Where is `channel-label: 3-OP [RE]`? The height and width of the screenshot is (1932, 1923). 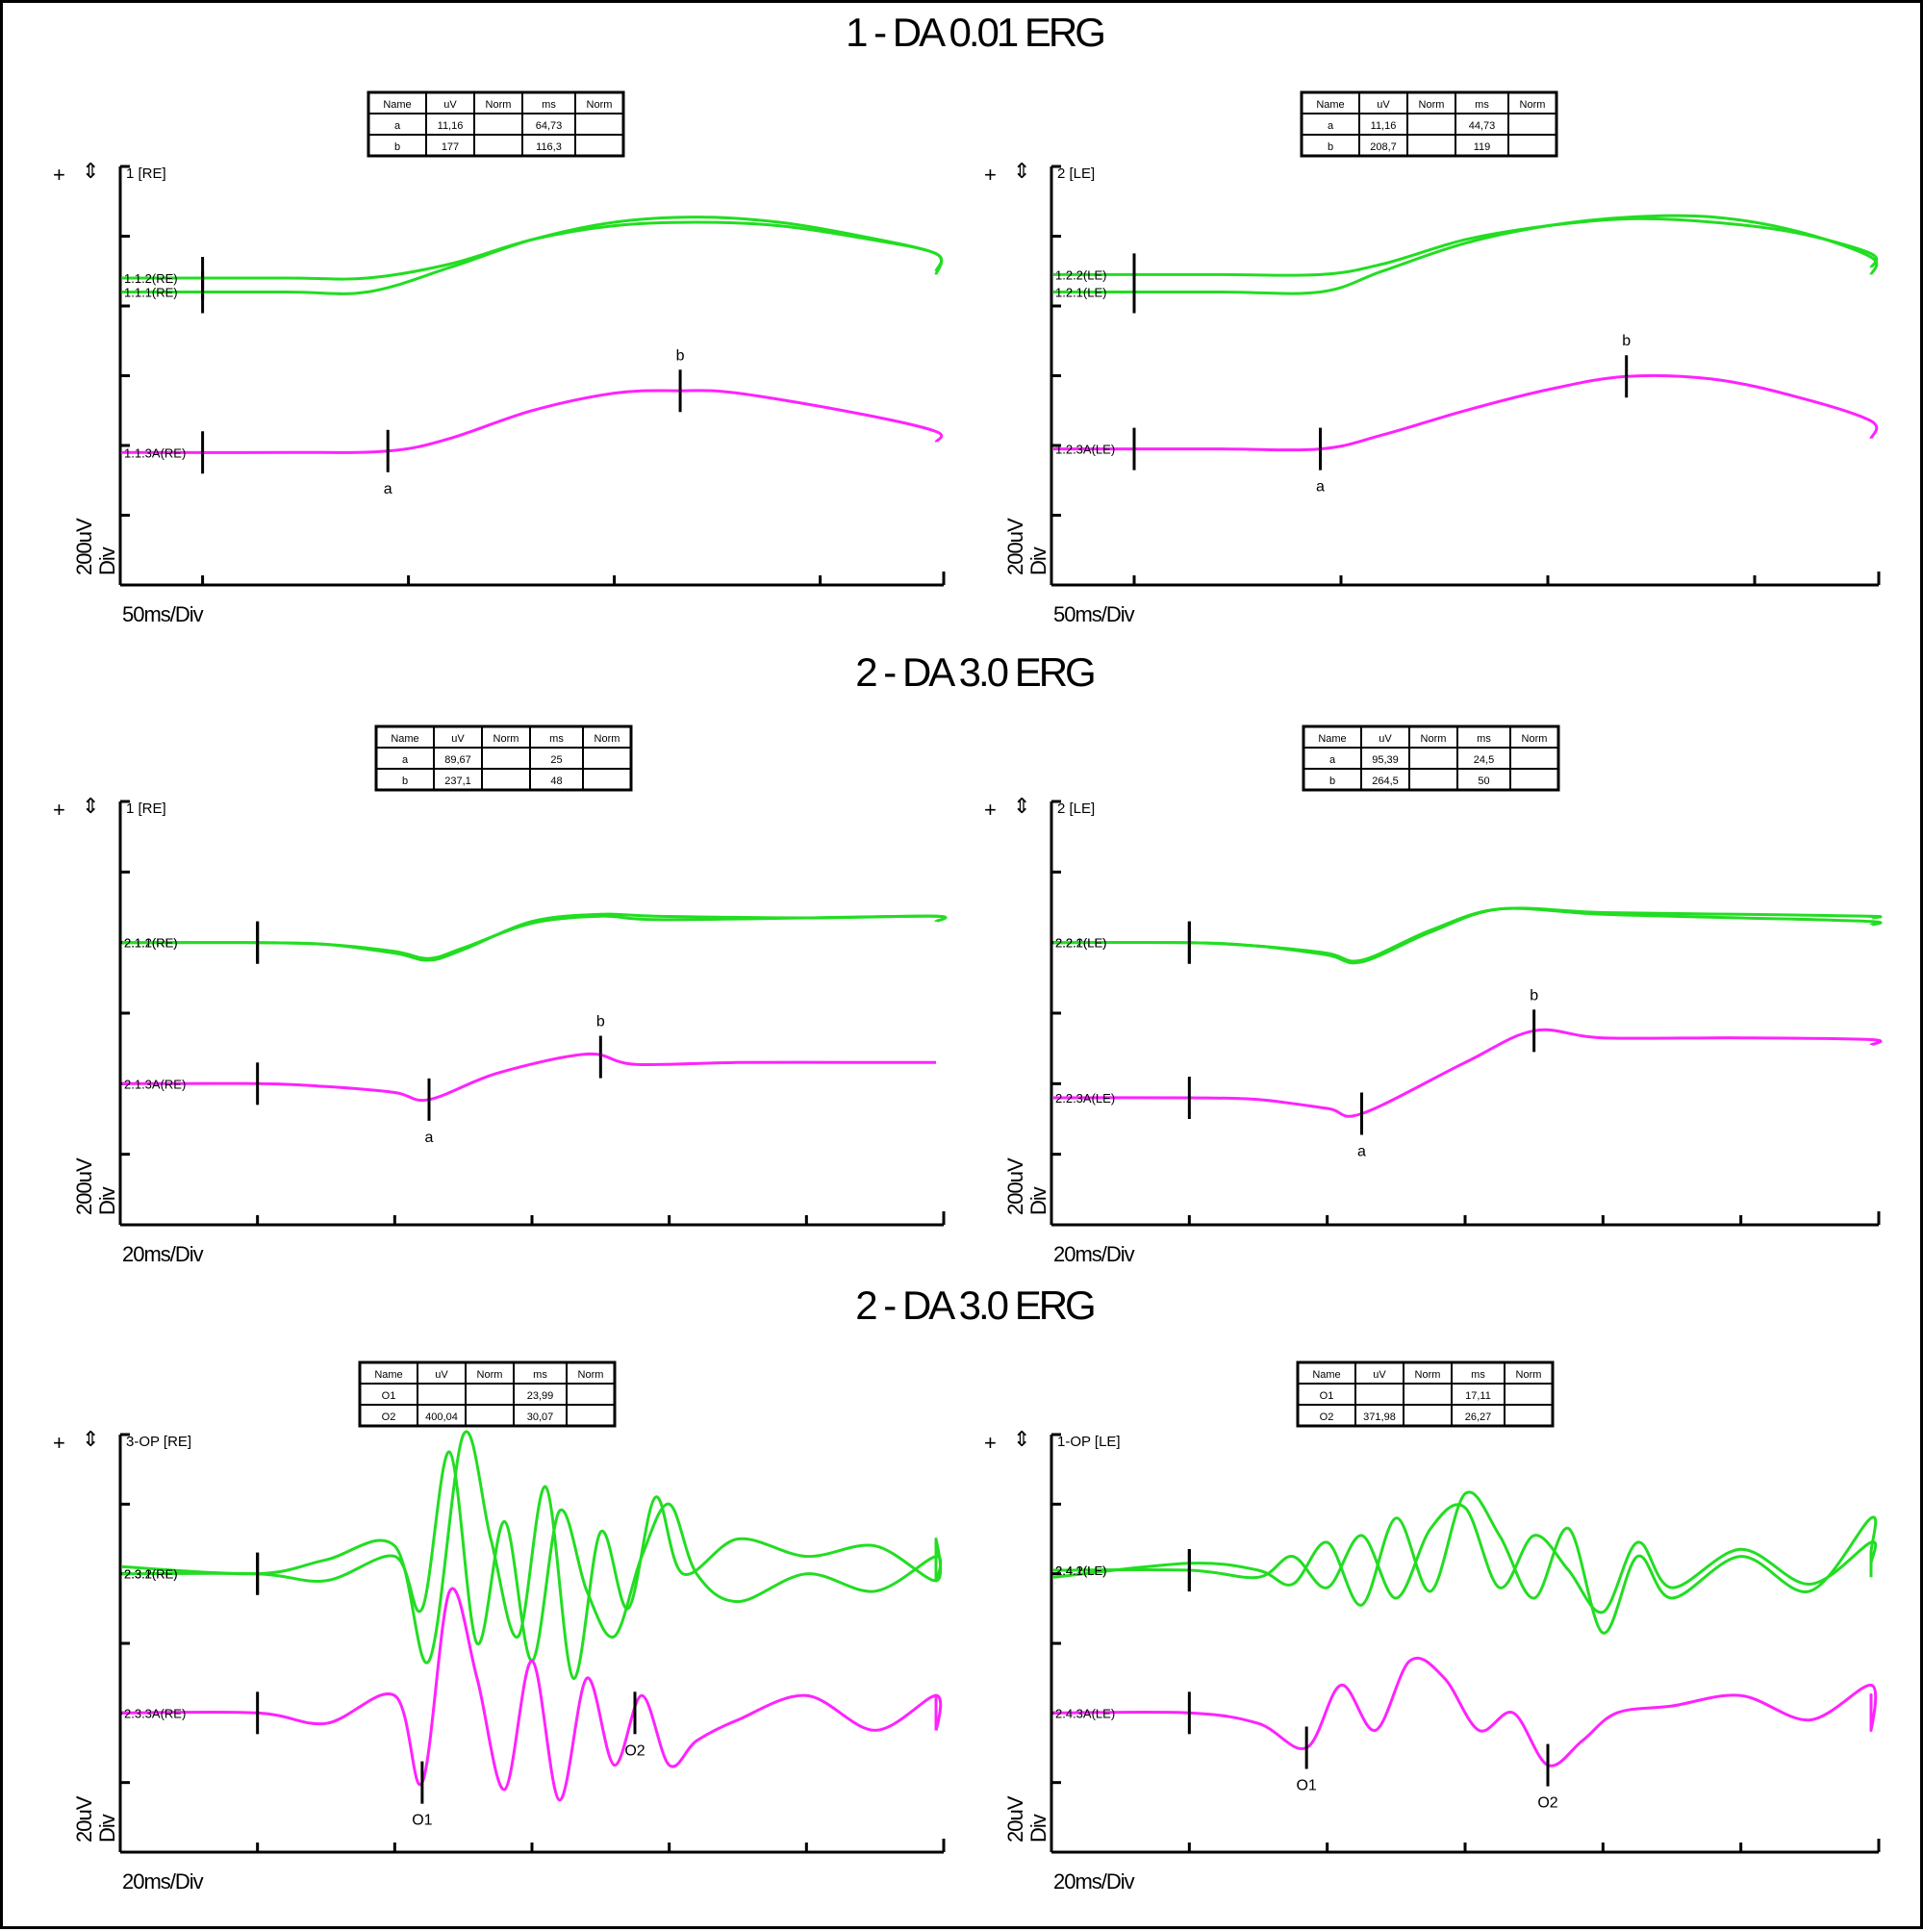 channel-label: 3-OP [RE] is located at coordinates (159, 1442).